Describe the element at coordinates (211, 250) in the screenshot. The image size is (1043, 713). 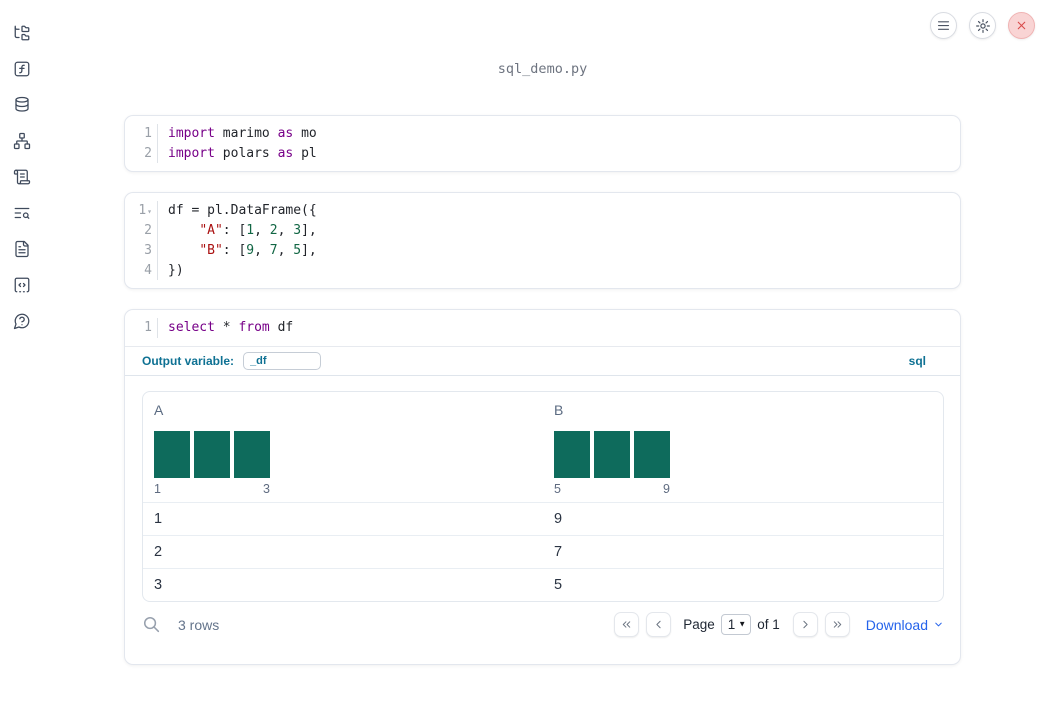
I see `code-token: "B"` at that location.